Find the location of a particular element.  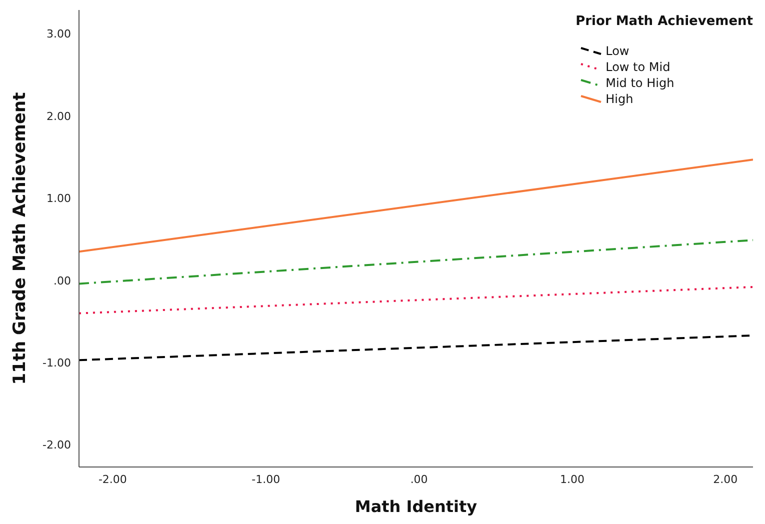

legend-label: Low to Mid is located at coordinates (638, 67).